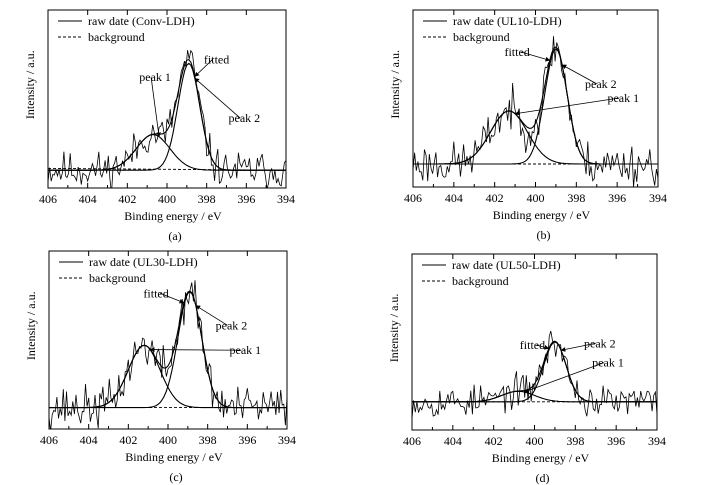 The width and height of the screenshot is (710, 485). I want to click on panel-caption: (a), so click(174, 236).